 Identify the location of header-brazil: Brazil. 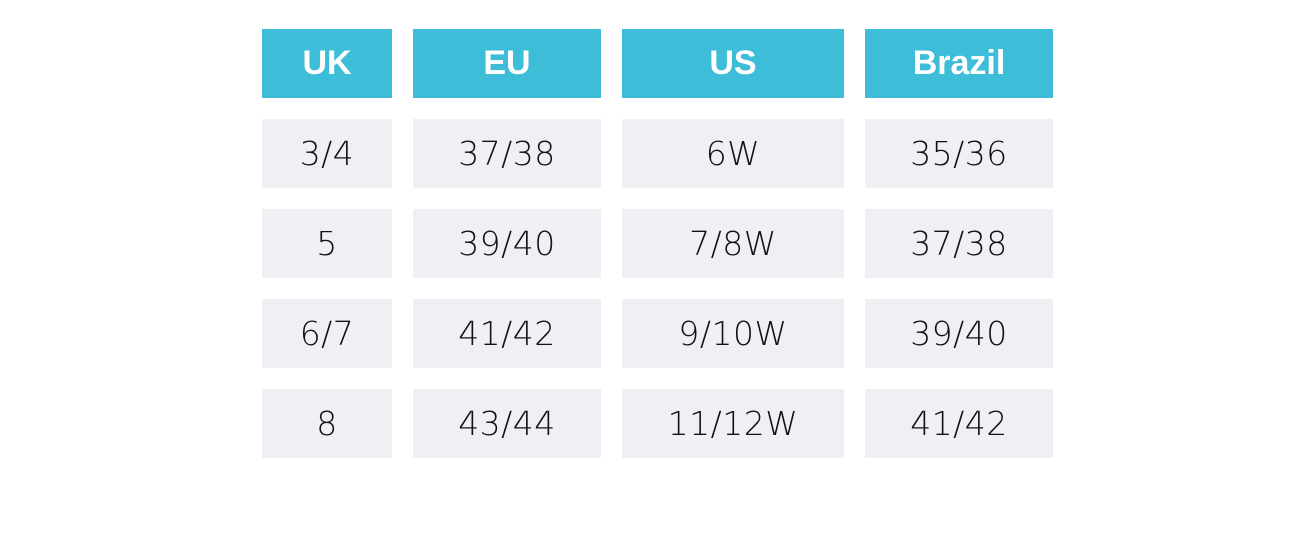
(959, 63).